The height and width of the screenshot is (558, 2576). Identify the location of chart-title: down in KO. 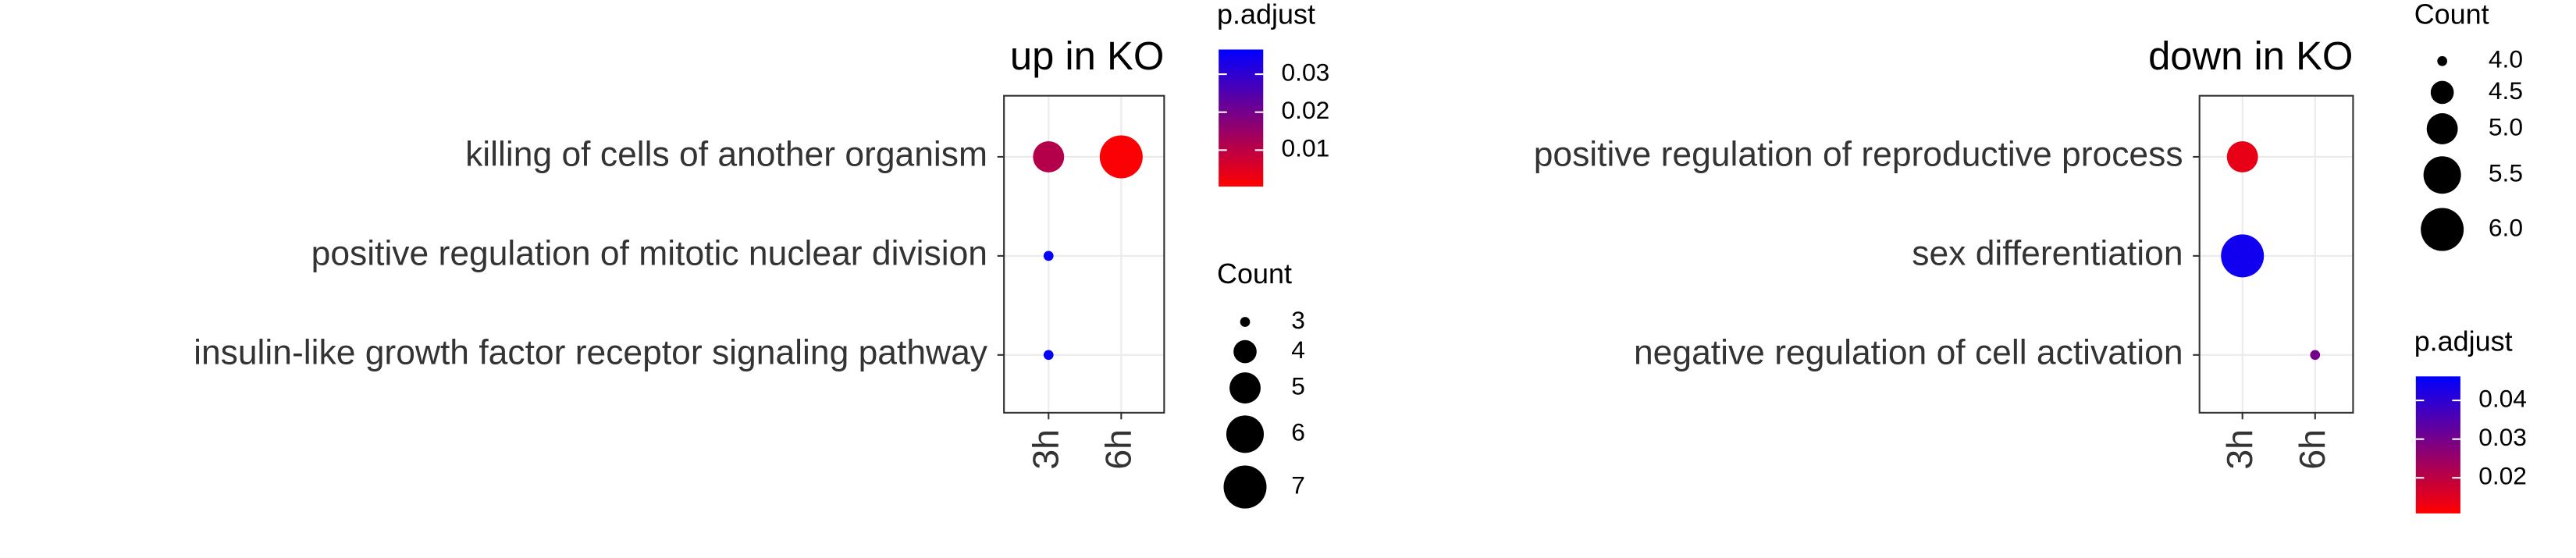
(2250, 56).